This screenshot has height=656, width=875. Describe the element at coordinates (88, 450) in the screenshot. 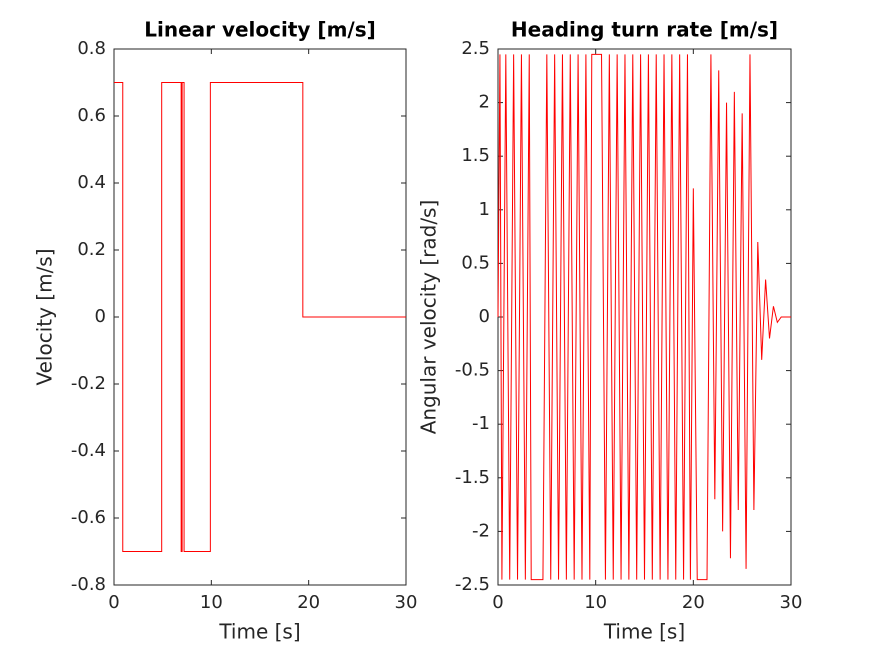

I see `y-tick-label: -0.4` at that location.